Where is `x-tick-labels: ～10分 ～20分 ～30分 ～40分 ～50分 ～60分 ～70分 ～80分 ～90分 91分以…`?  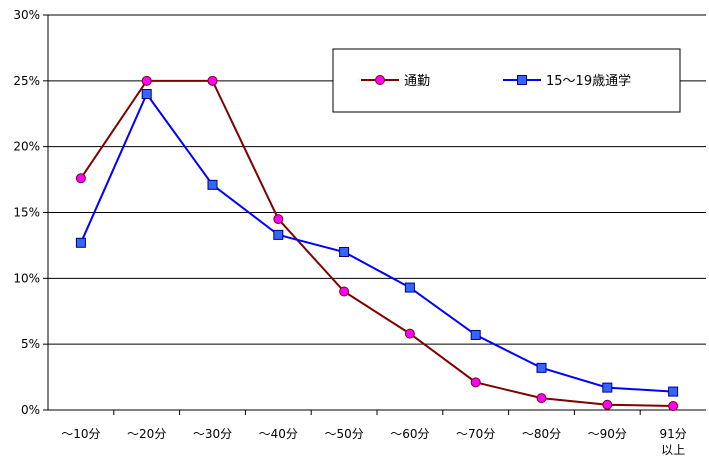
x-tick-labels: ～10分 ～20分 ～30分 ～40分 ～50分 ～60分 ～70分 ～80分 ～90分 91分以… is located at coordinates (373, 442).